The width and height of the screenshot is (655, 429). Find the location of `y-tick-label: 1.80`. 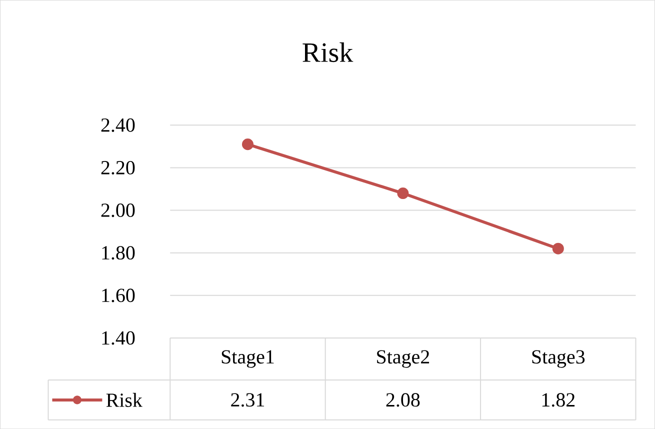

y-tick-label: 1.80 is located at coordinates (118, 253).